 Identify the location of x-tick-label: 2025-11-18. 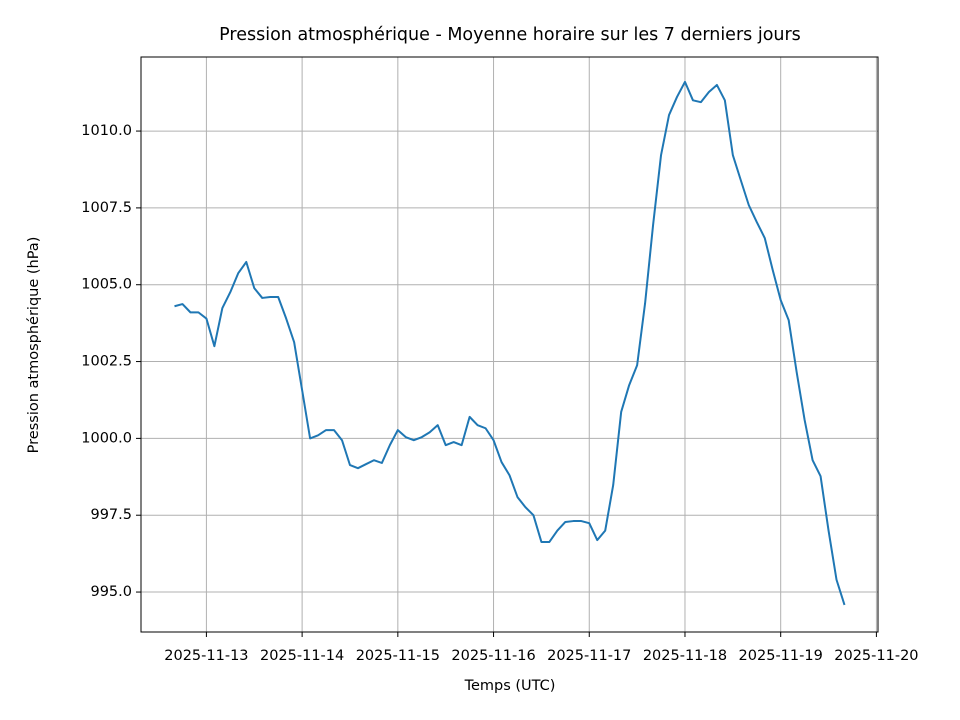
(685, 656).